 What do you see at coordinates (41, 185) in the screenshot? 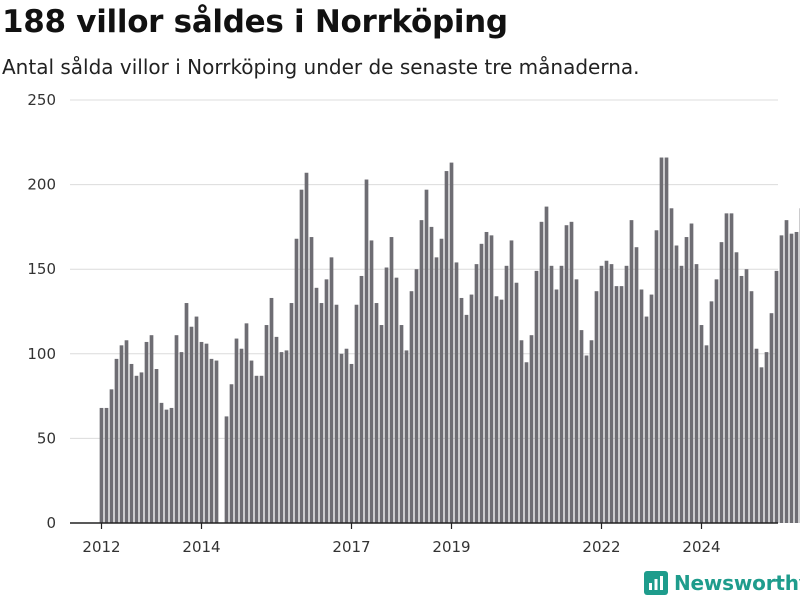
I see `y-tick-label: 200` at bounding box center [41, 185].